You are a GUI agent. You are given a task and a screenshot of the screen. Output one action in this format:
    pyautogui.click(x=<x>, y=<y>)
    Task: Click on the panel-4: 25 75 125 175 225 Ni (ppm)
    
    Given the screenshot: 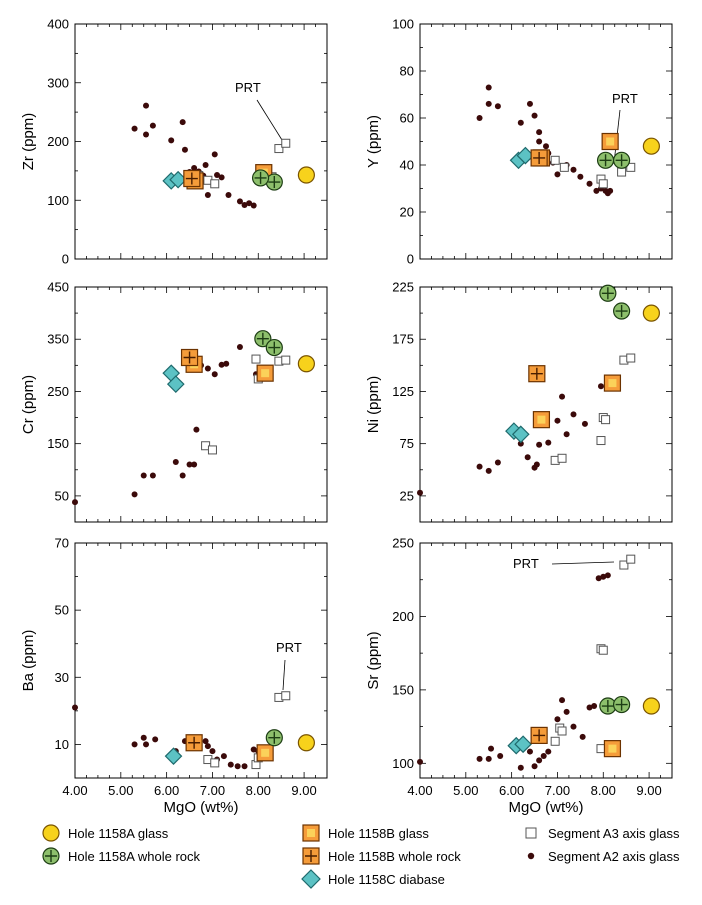 What is the action you would take?
    pyautogui.click(x=519, y=401)
    